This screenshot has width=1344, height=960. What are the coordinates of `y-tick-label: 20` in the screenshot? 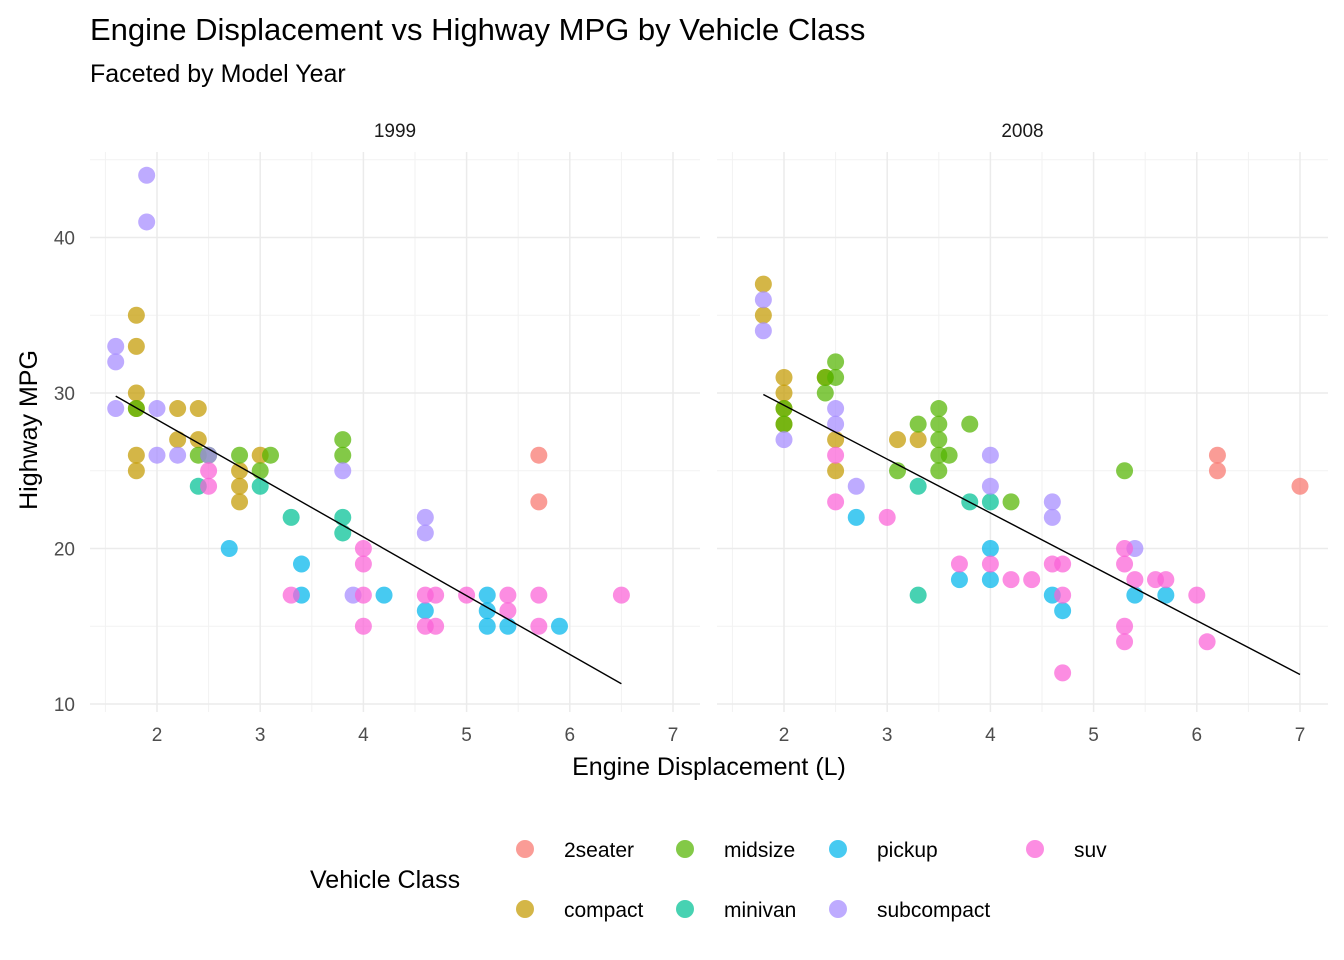 It's located at (64, 550).